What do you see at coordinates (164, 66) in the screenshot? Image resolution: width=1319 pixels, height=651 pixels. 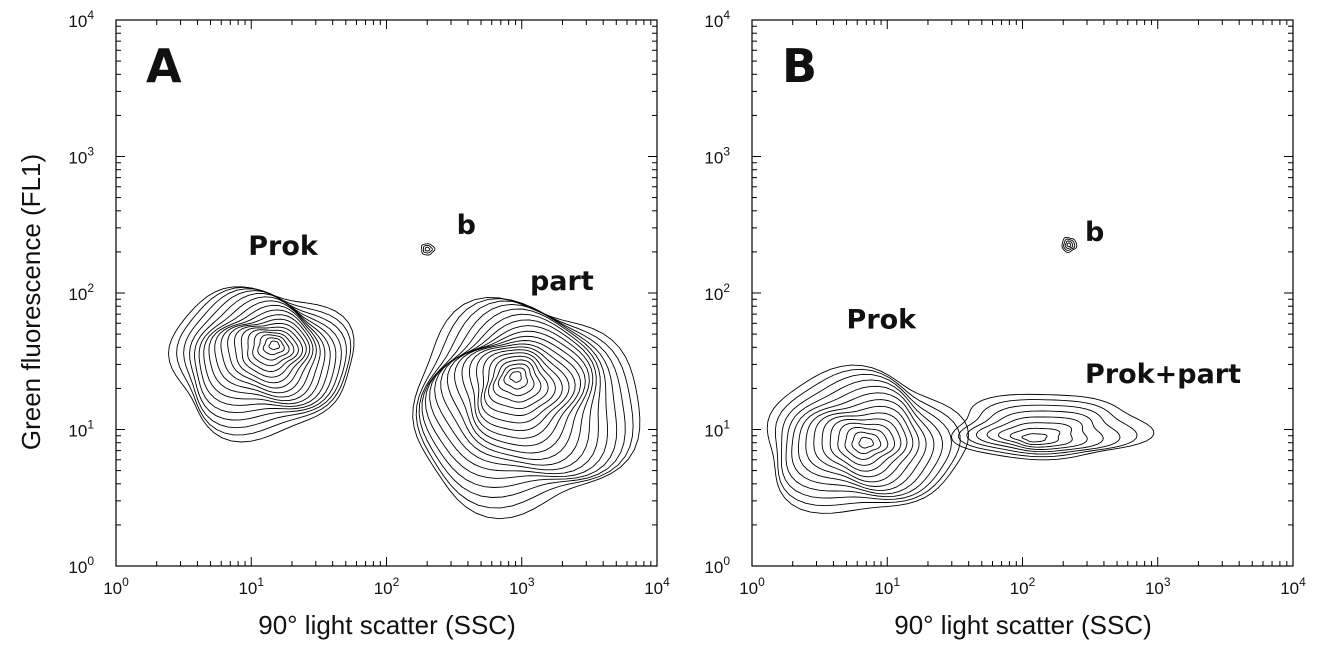 I see `panel-a-letter: A` at bounding box center [164, 66].